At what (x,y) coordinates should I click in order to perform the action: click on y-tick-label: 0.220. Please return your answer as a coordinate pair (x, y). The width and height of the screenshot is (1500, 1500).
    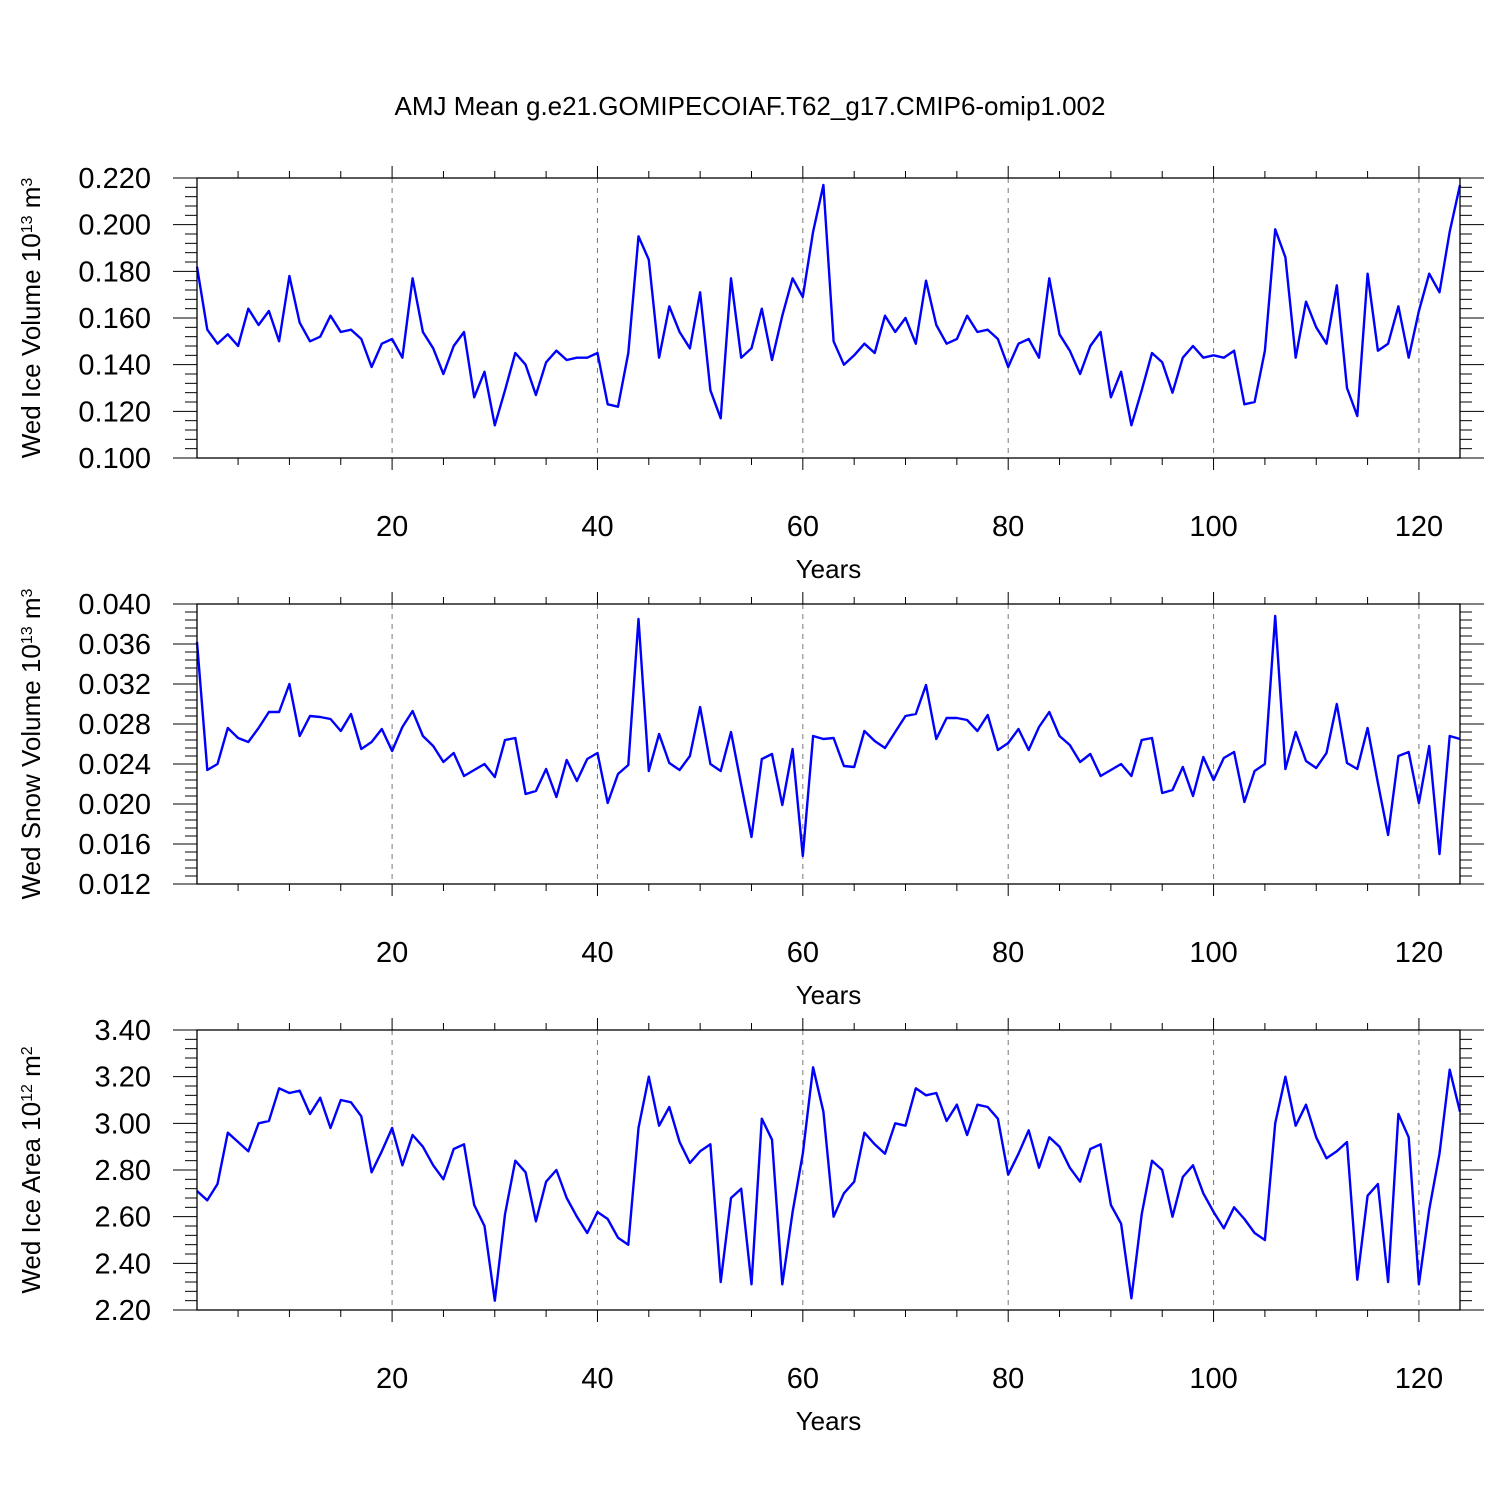
    Looking at the image, I should click on (114, 179).